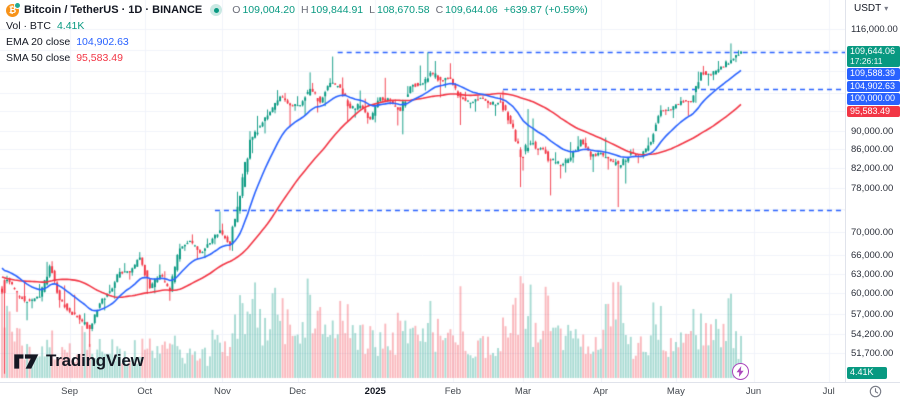 The height and width of the screenshot is (400, 900). What do you see at coordinates (740, 371) in the screenshot?
I see `lightning-icon` at bounding box center [740, 371].